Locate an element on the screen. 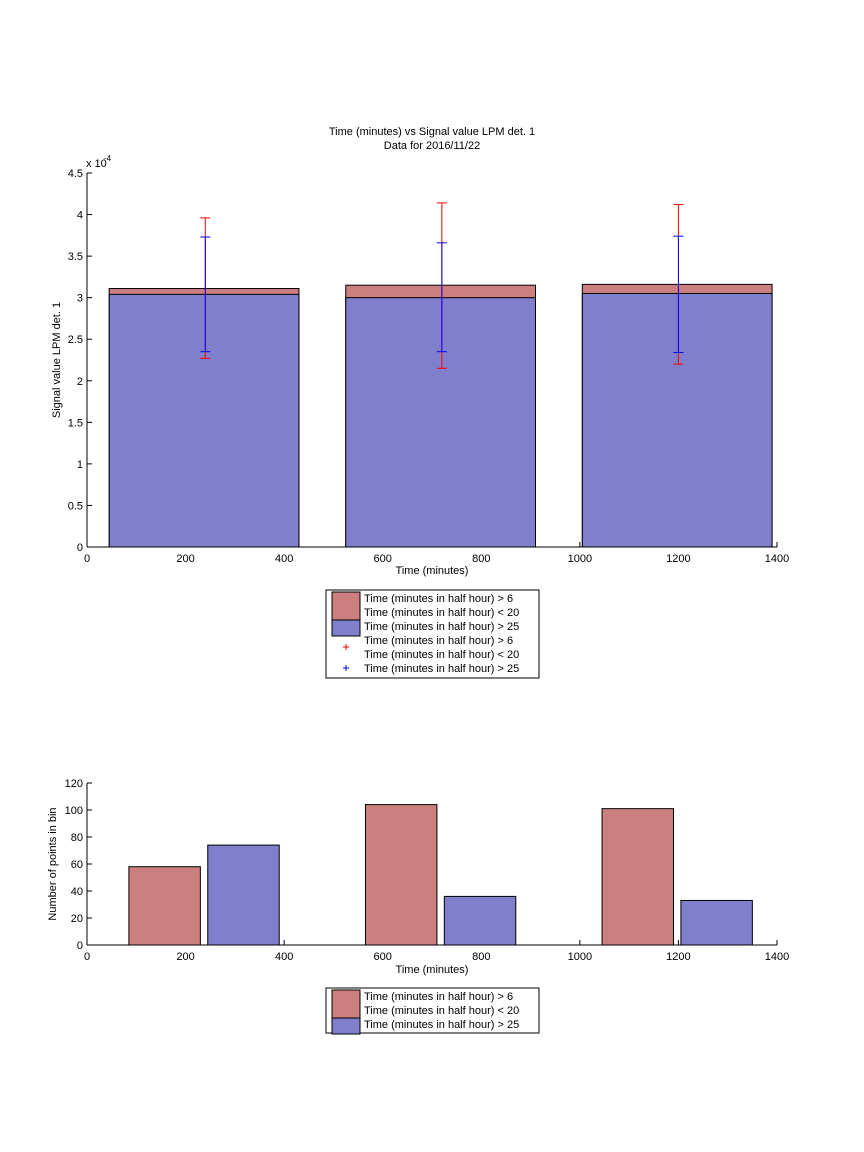 This screenshot has width=864, height=1152. top-y-tick-label: 3 is located at coordinates (80, 299).